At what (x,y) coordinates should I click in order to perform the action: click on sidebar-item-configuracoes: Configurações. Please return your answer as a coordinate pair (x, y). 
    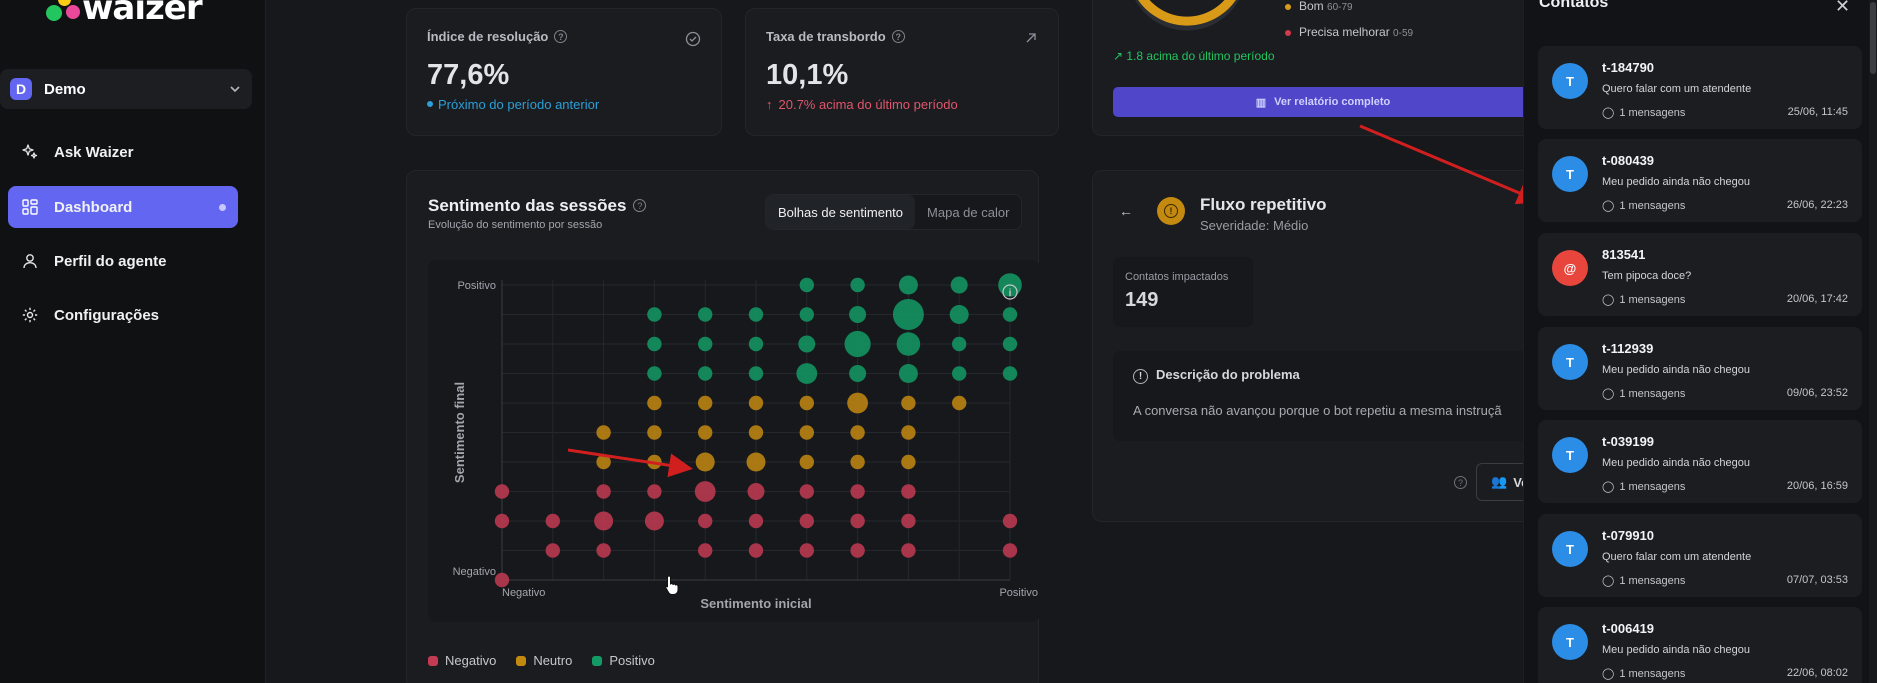
    Looking at the image, I should click on (123, 315).